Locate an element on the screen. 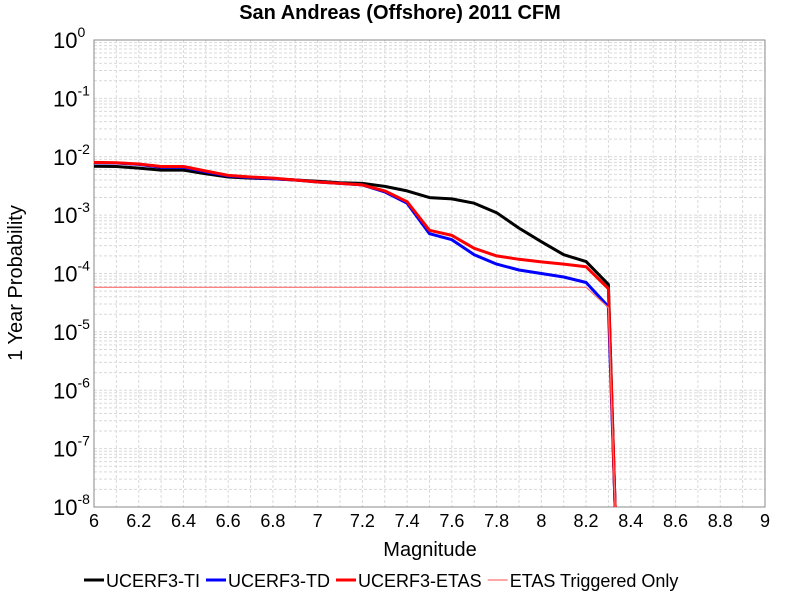  x-tick-label: 6.4 is located at coordinates (183, 521).